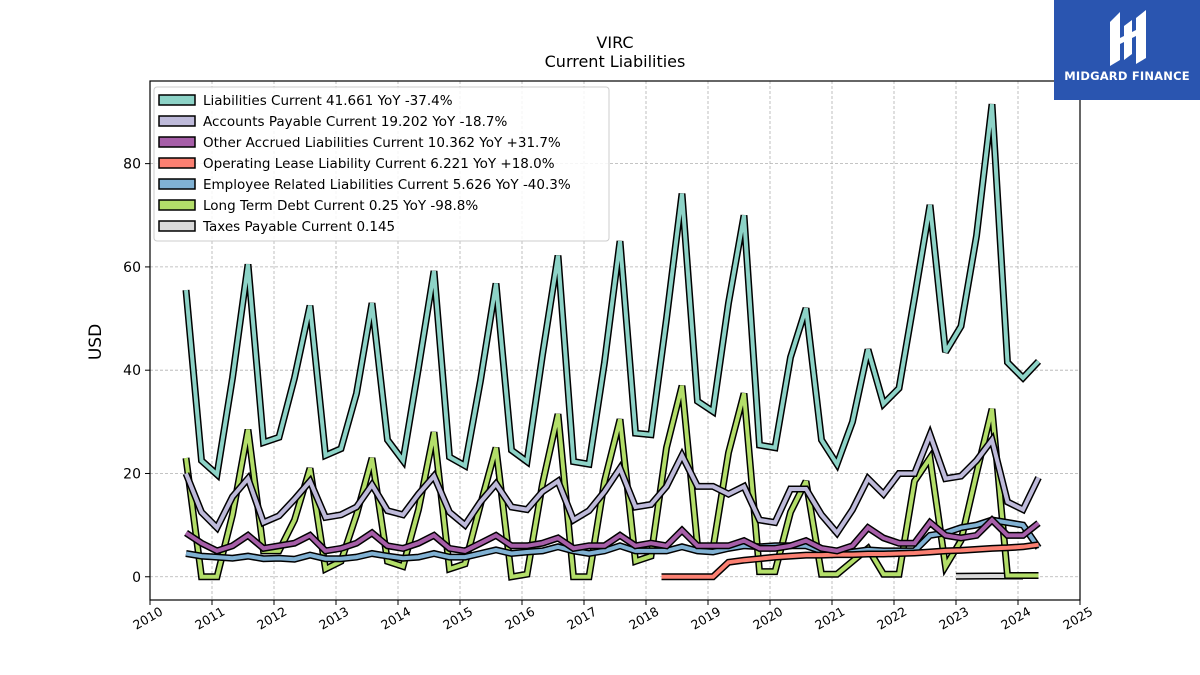 The image size is (1200, 675). I want to click on x-tick-label: 2019, so click(705, 618).